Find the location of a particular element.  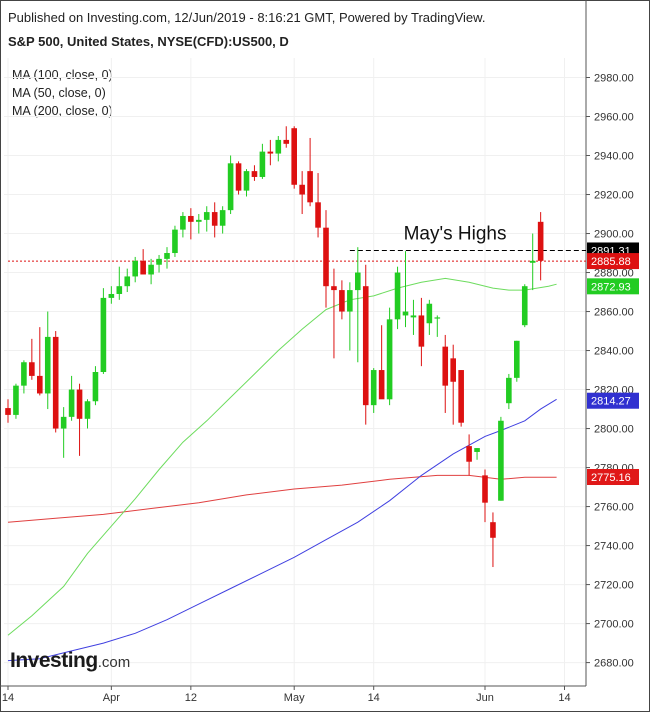

y-tick-label: 2860.00 is located at coordinates (614, 313).